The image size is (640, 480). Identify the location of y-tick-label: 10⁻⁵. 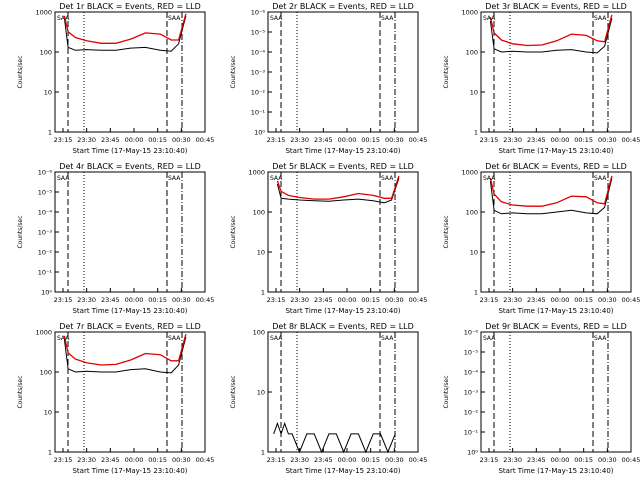
(45, 193).